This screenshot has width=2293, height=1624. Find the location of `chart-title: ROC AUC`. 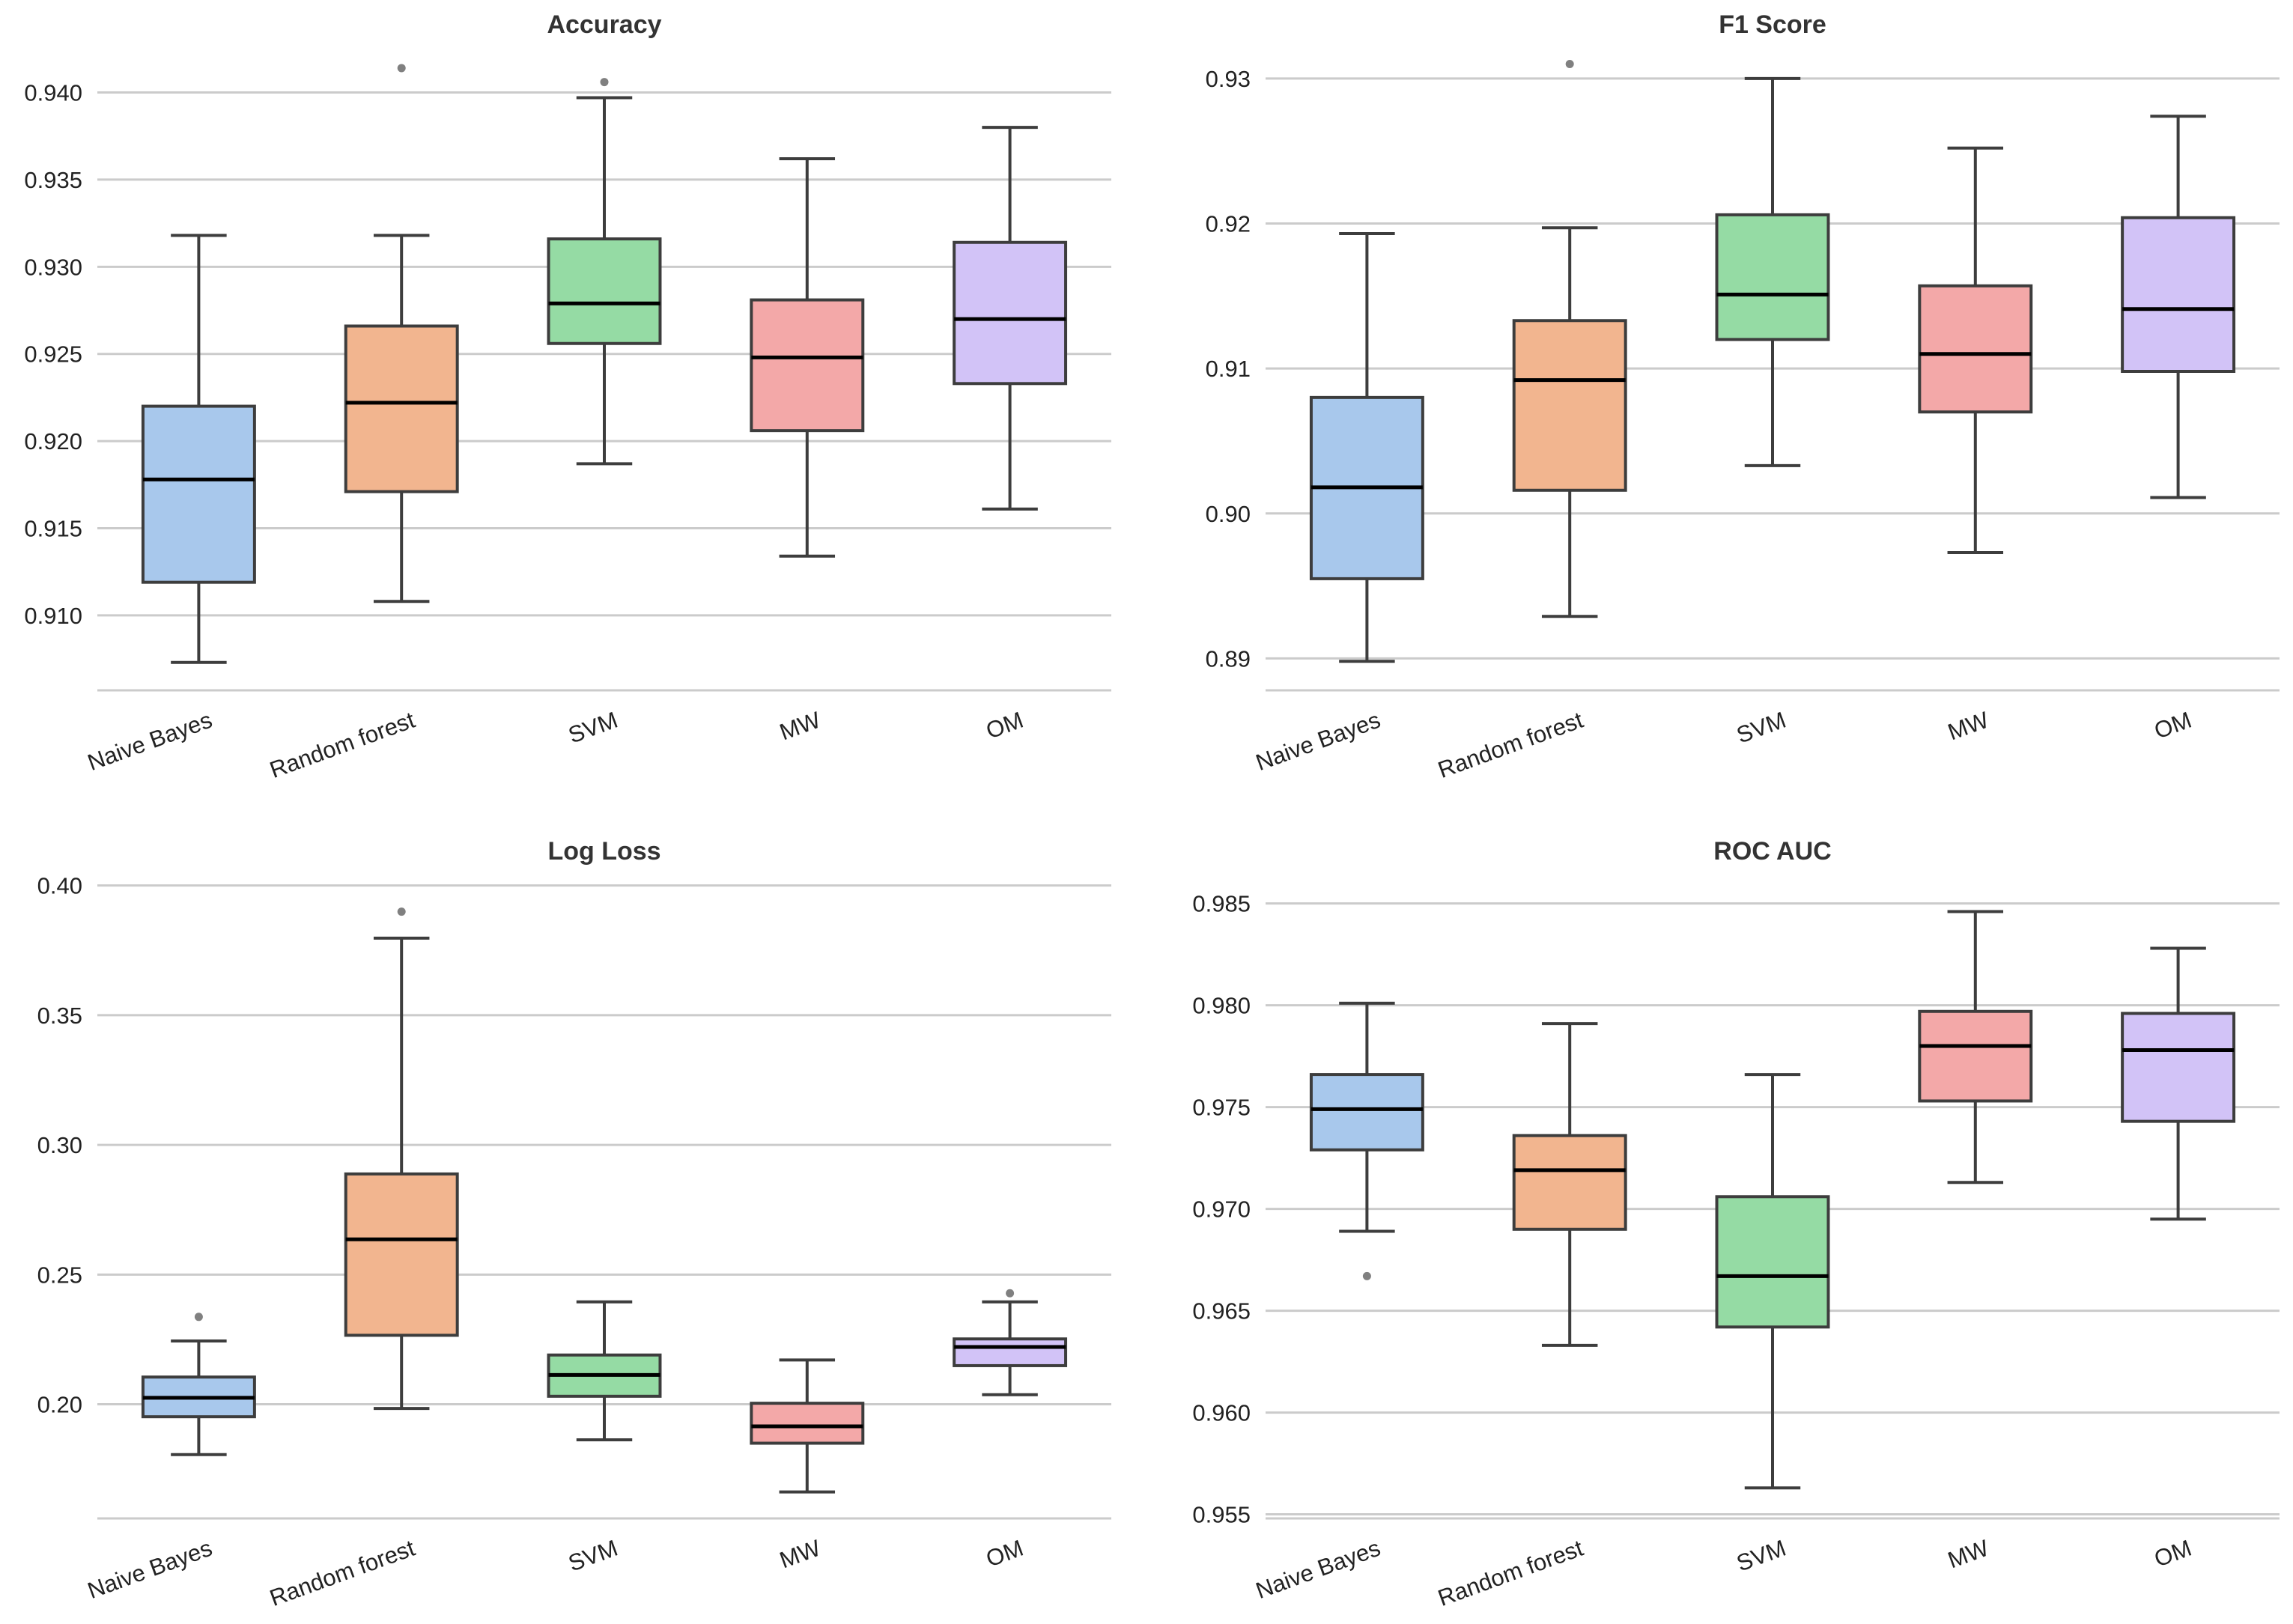

chart-title: ROC AUC is located at coordinates (1772, 851).